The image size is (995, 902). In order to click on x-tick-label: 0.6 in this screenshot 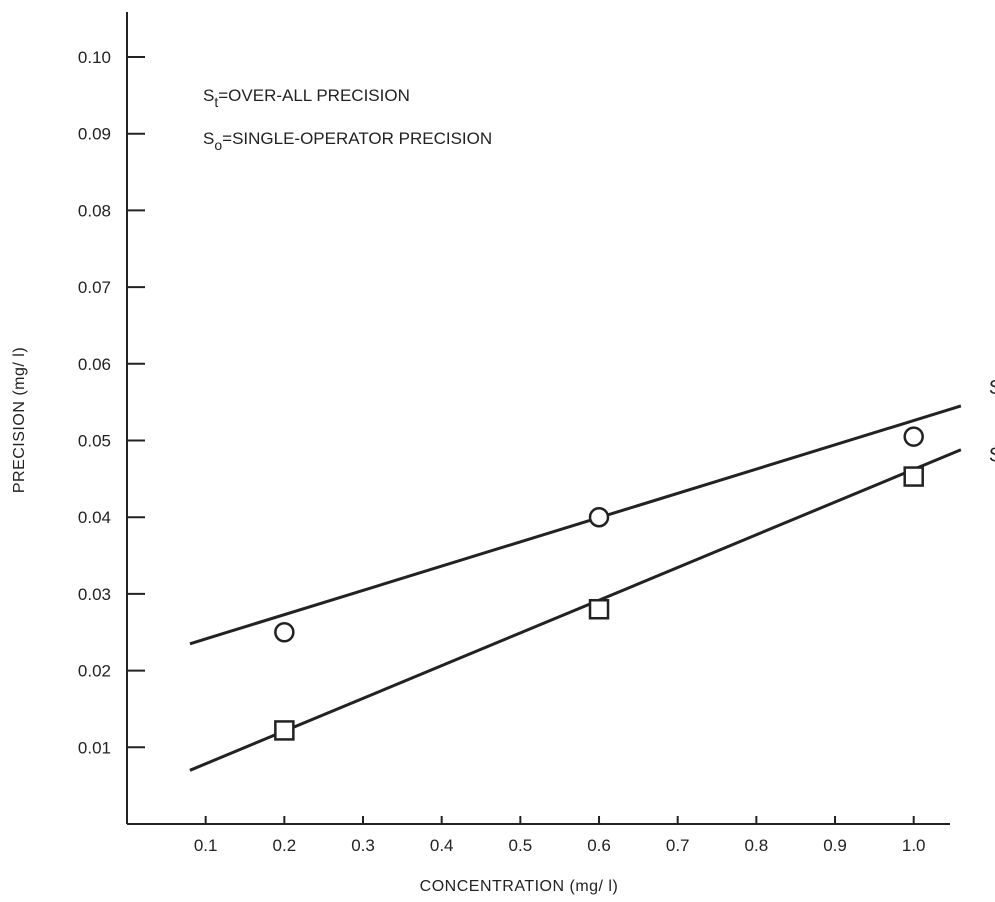, I will do `click(599, 845)`.